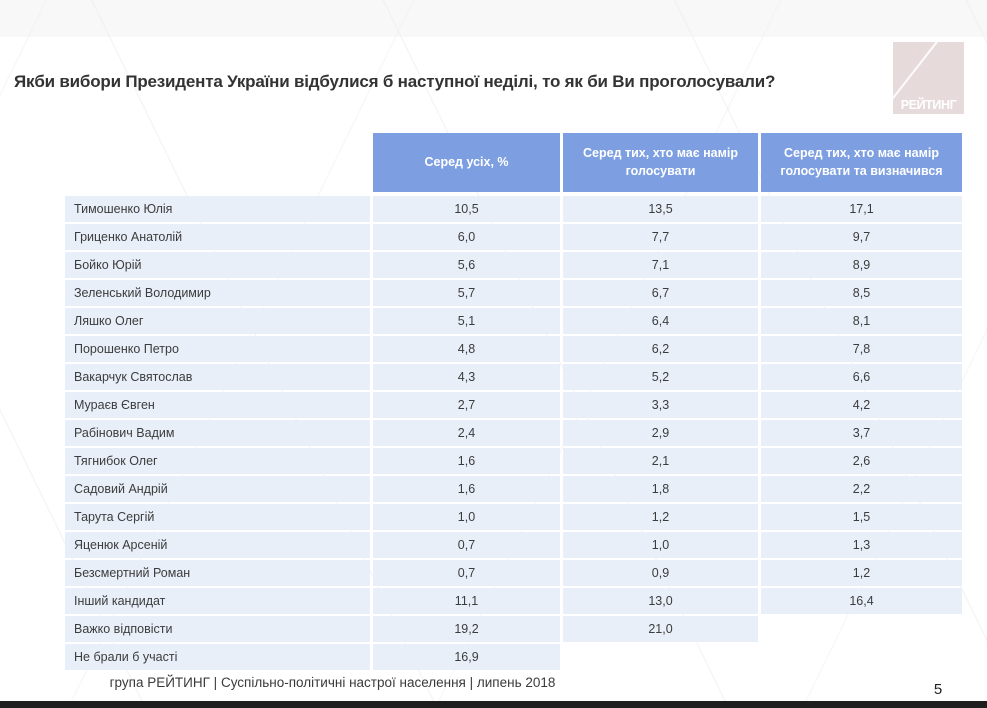  What do you see at coordinates (466, 237) in the screenshot?
I see `value-cell: 6,0` at bounding box center [466, 237].